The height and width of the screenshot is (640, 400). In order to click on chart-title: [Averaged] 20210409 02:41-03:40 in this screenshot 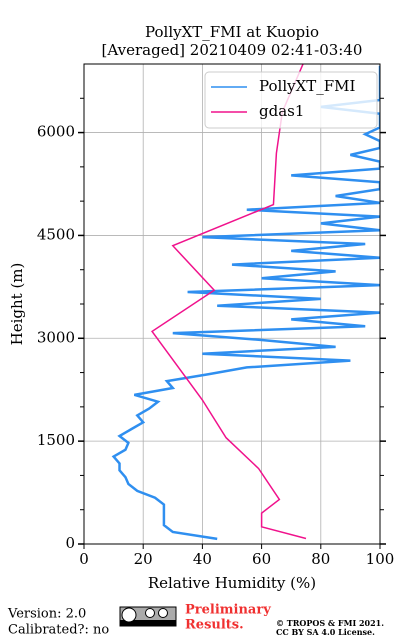, I will do `click(232, 50)`.